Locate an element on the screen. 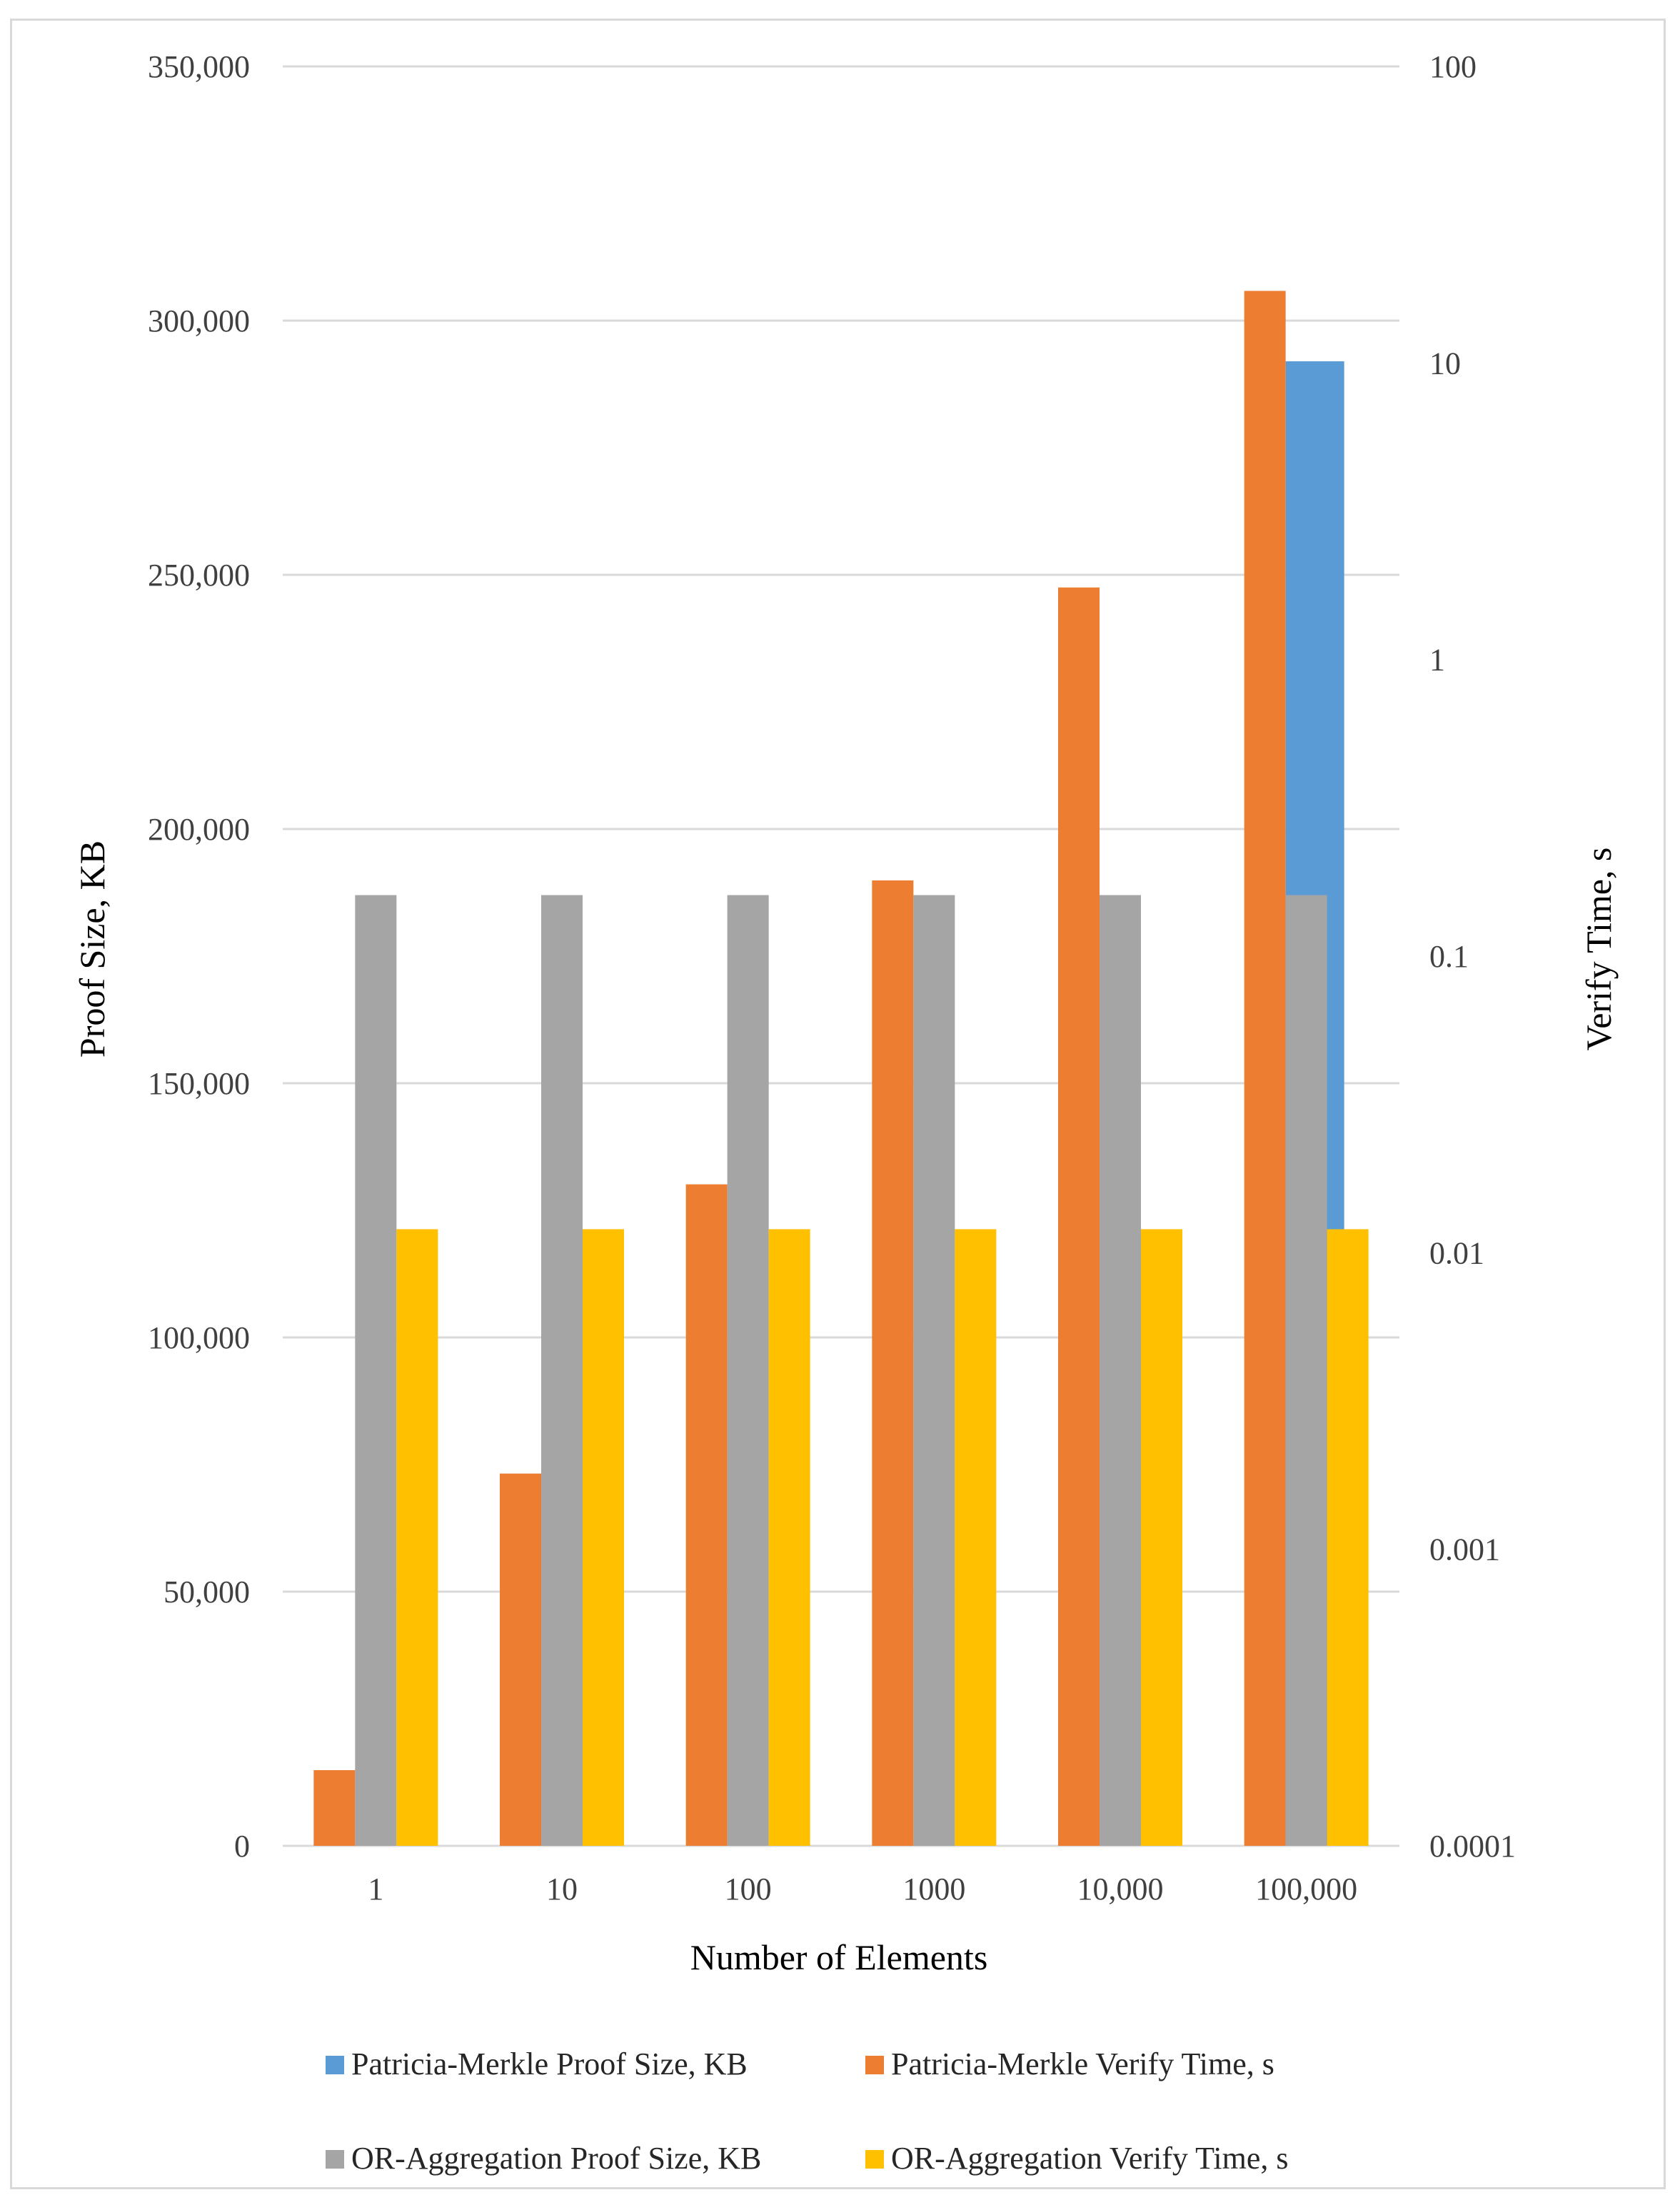 The width and height of the screenshot is (1680, 2205). y2-tick-label: 0.001 is located at coordinates (1464, 1549).